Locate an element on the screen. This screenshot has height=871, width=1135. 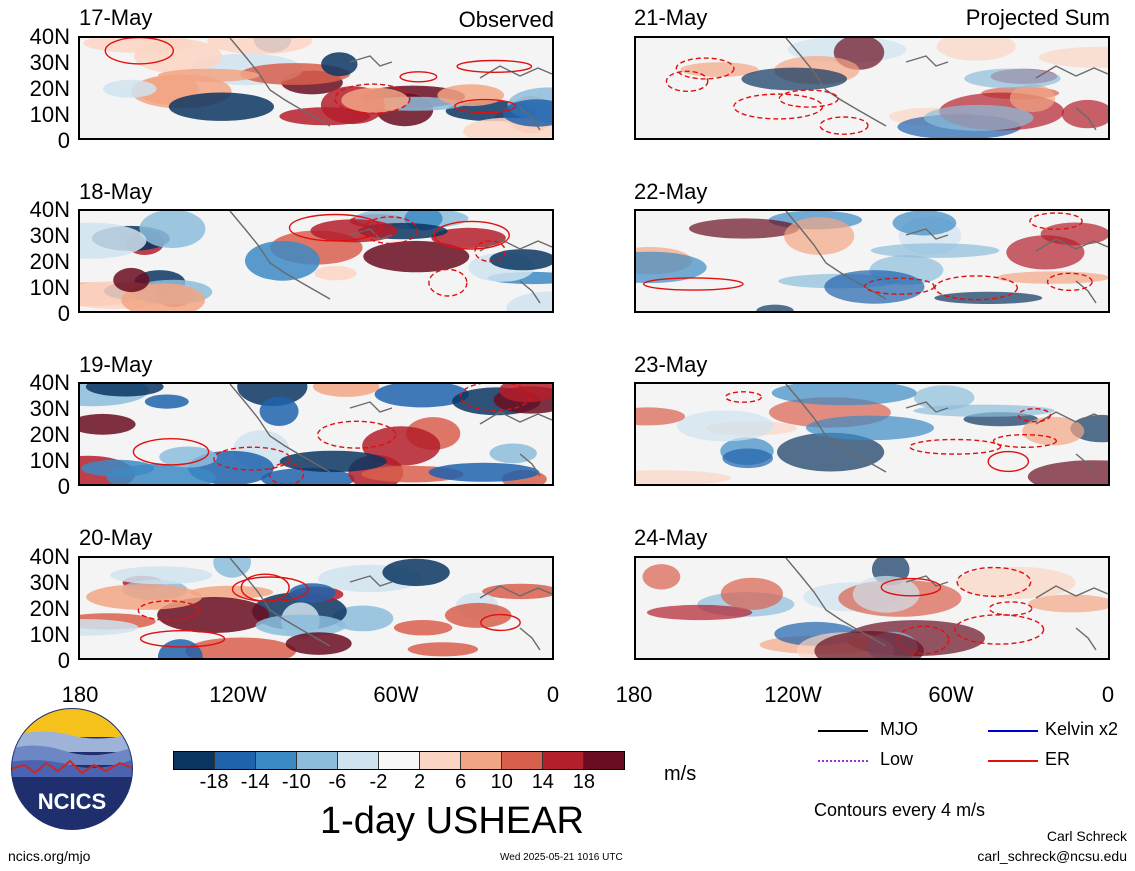
footer-site: ncics.org/mjo is located at coordinates (49, 856).